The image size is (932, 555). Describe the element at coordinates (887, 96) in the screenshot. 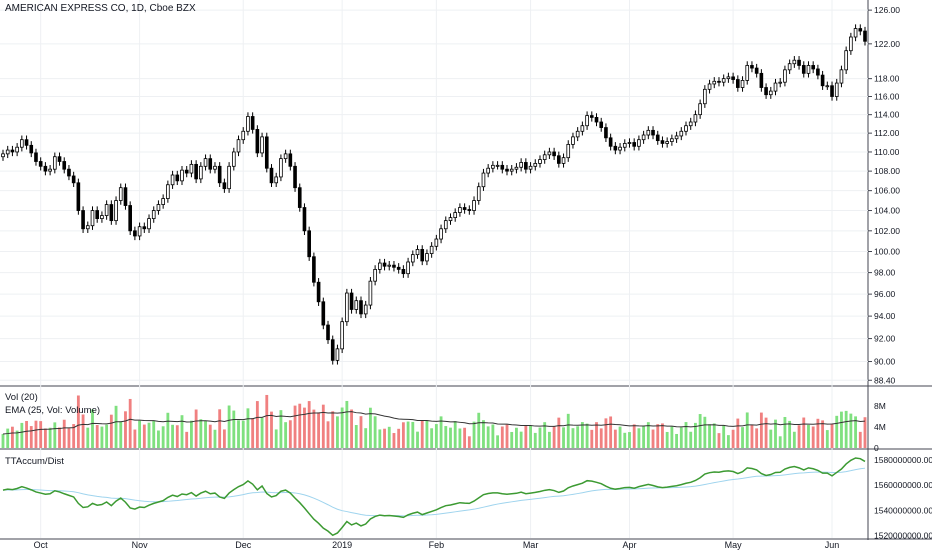

I see `y-tick-label: 116.00` at that location.